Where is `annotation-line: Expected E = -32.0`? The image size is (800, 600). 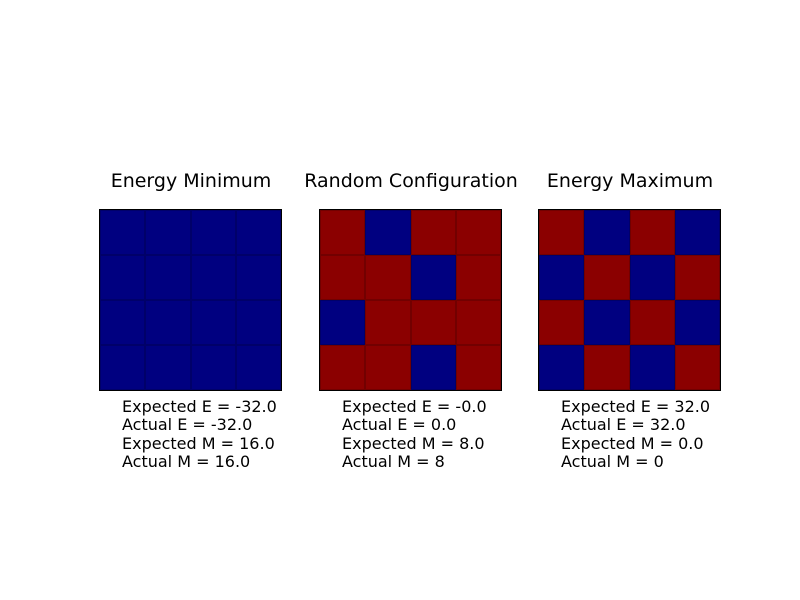 annotation-line: Expected E = -32.0 is located at coordinates (199, 406).